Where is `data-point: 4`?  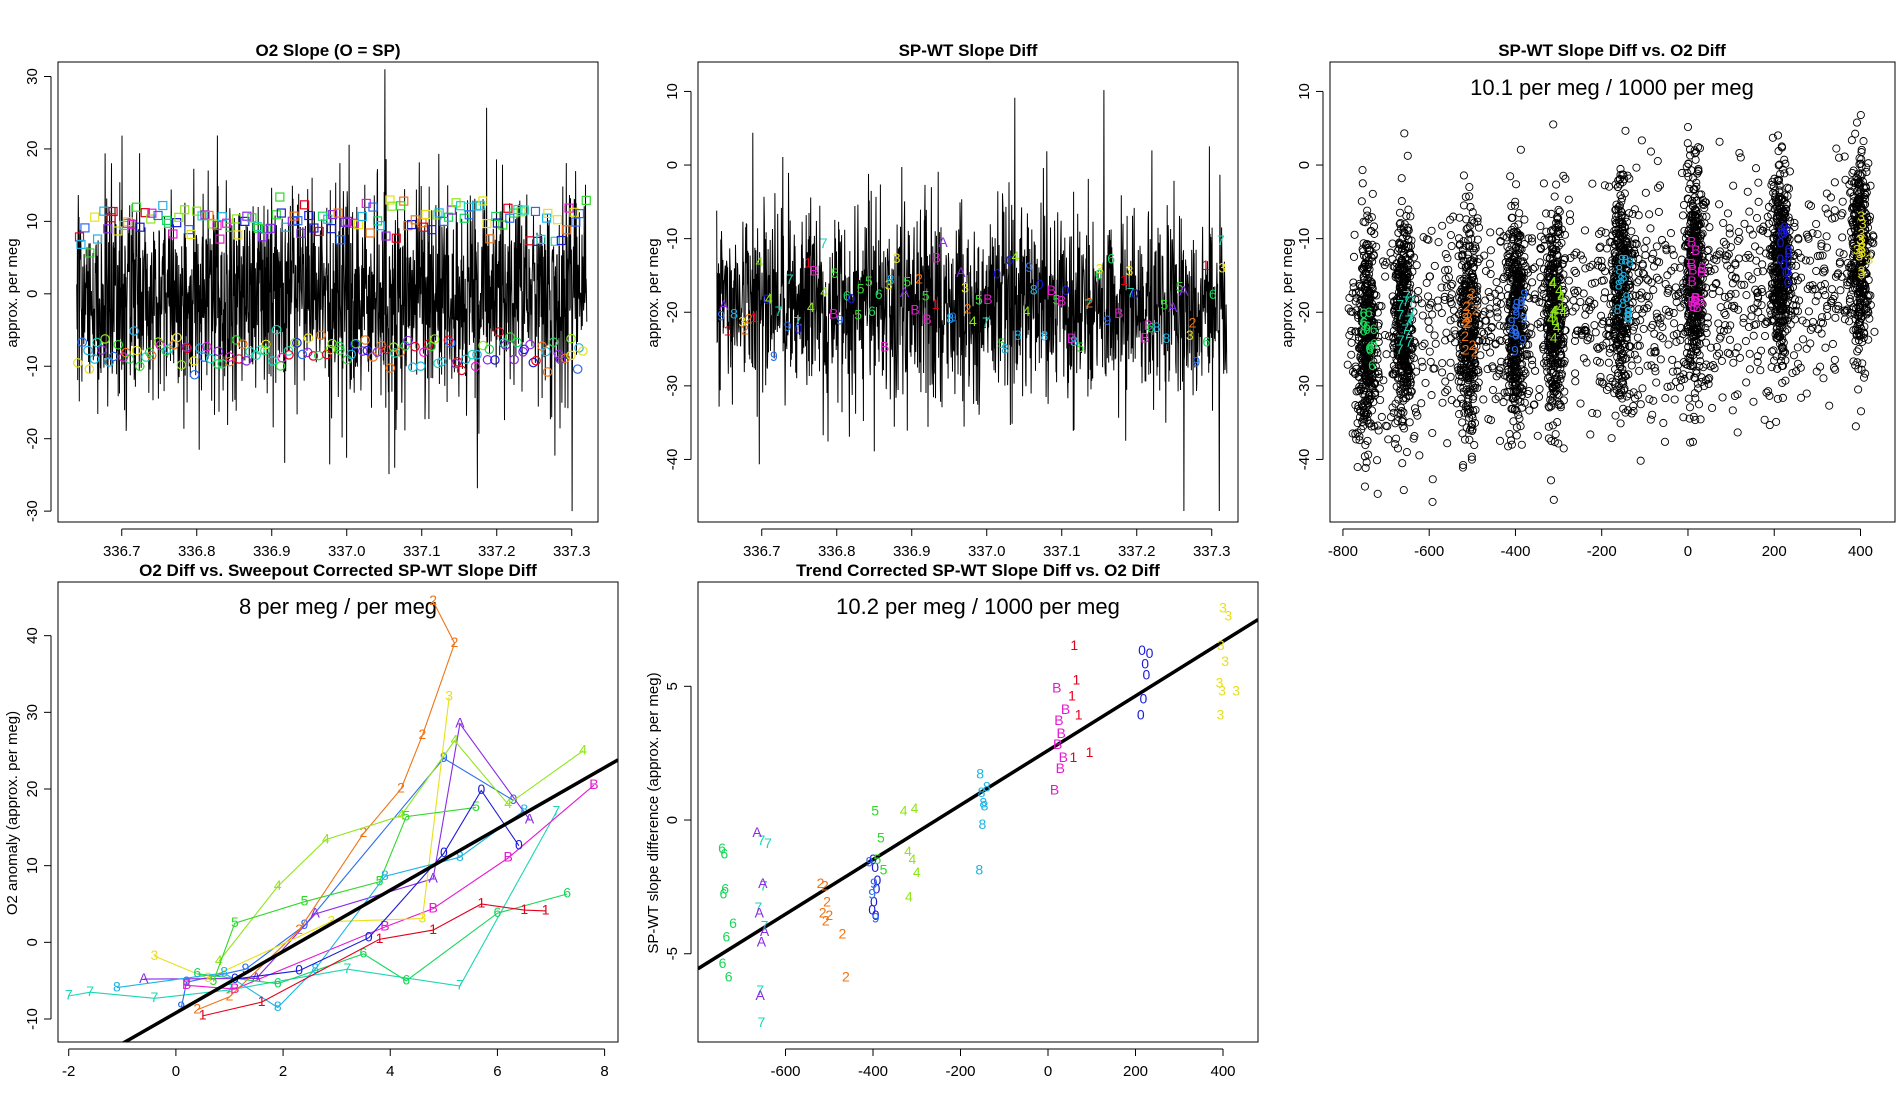 data-point: 4 is located at coordinates (1027, 311).